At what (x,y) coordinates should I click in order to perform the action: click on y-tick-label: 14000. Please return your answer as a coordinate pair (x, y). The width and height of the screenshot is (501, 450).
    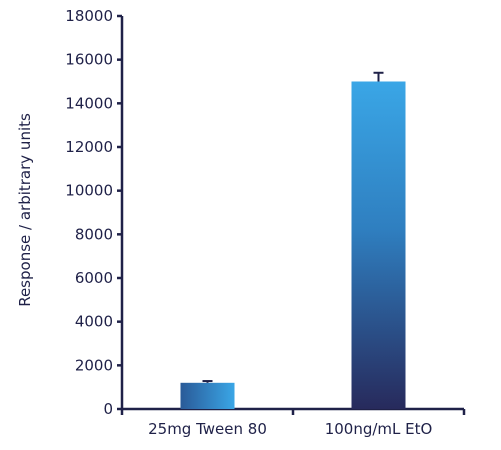
    Looking at the image, I should click on (89, 103).